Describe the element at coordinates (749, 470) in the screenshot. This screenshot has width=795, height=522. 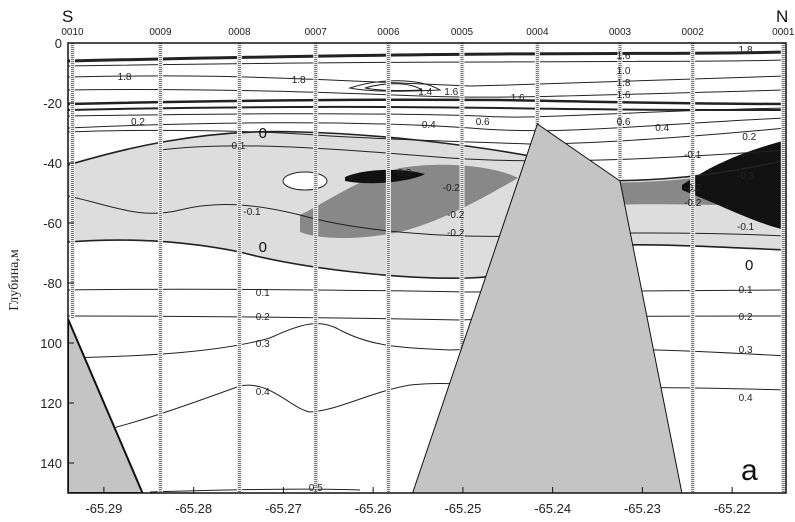
I see `panel-label: a` at that location.